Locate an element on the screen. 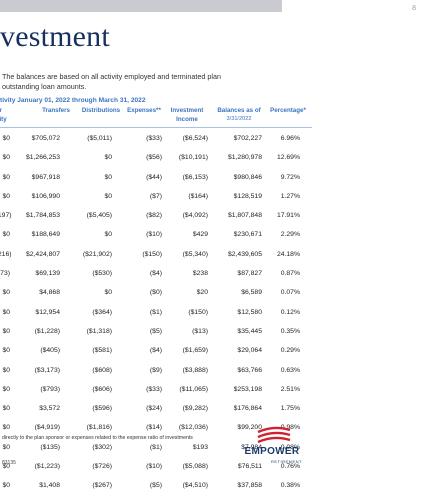 The width and height of the screenshot is (426, 496). table-row: $0 $4,868 $0 ($0) $20 $6,589 0.07% is located at coordinates (160, 292).